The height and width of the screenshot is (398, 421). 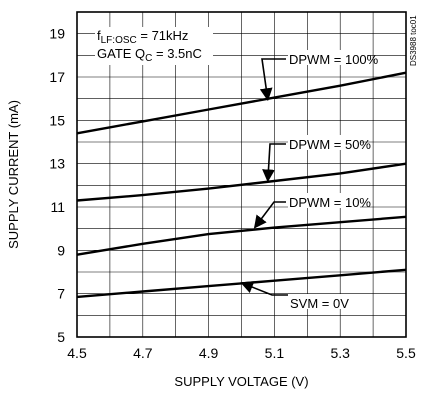 I want to click on conditions-background, so click(x=154, y=46).